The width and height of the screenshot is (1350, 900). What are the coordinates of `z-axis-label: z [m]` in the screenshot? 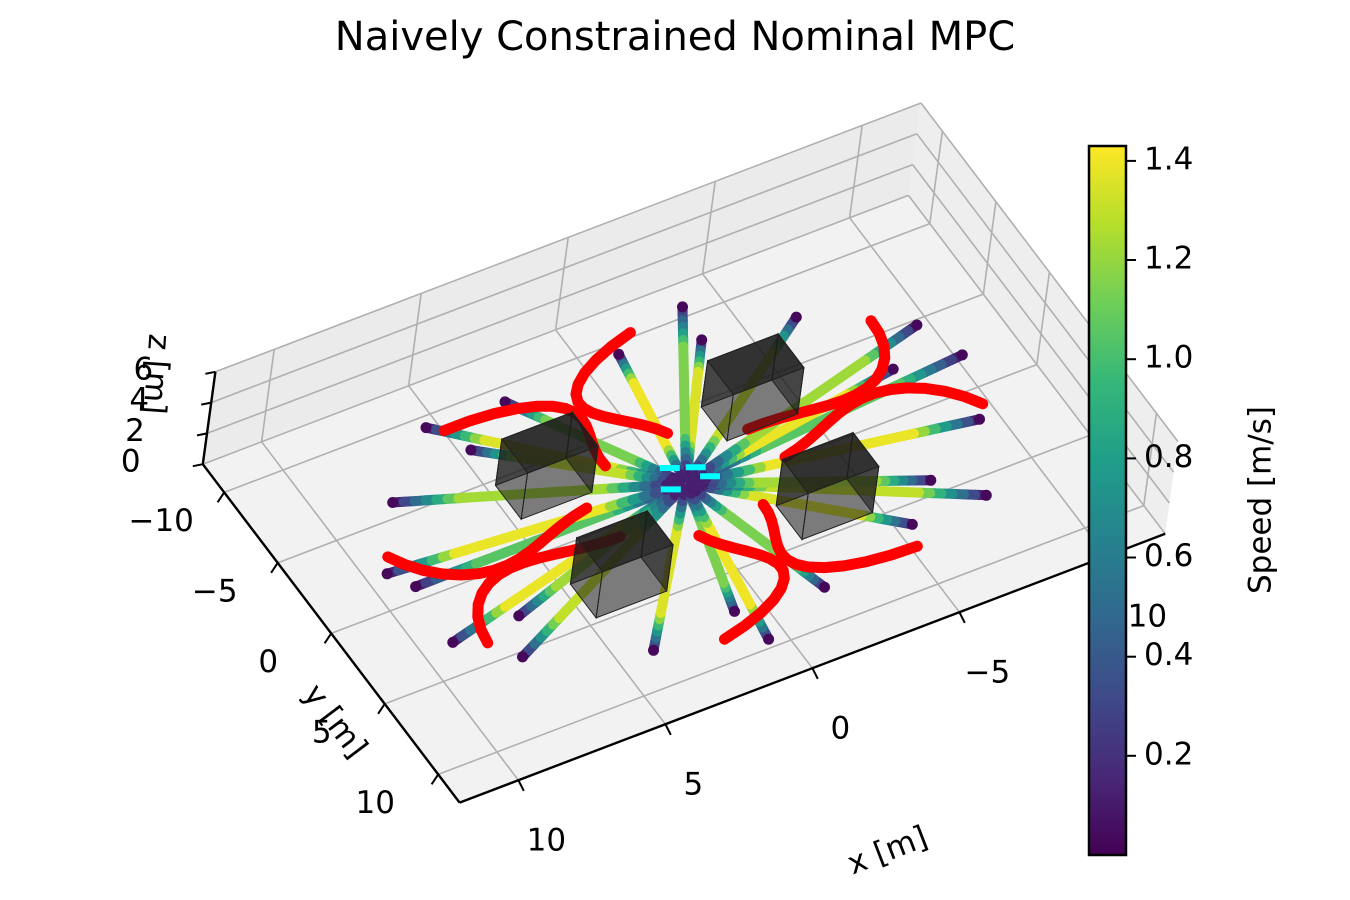 It's located at (157, 374).